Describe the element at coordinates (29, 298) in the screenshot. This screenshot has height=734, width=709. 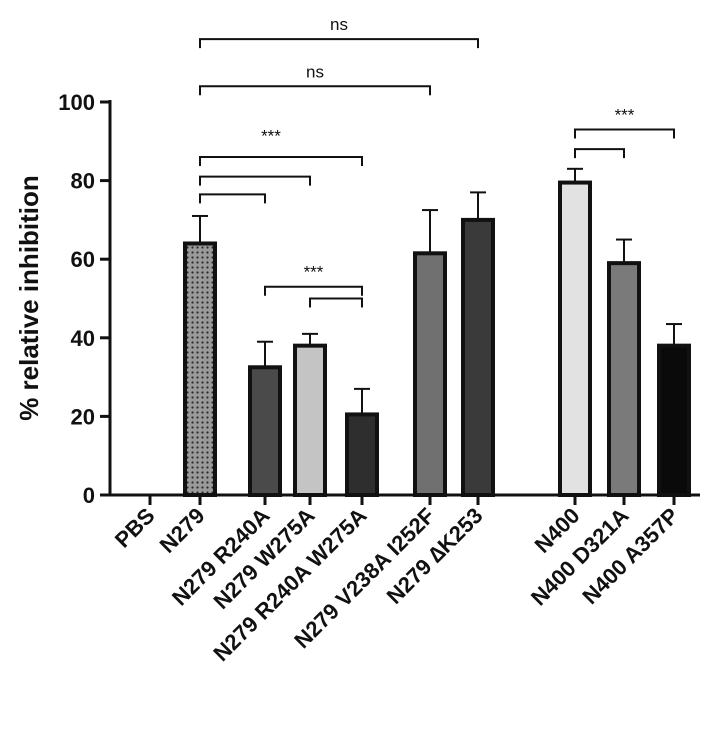
I see `y-axis-label: % relative inhibition` at that location.